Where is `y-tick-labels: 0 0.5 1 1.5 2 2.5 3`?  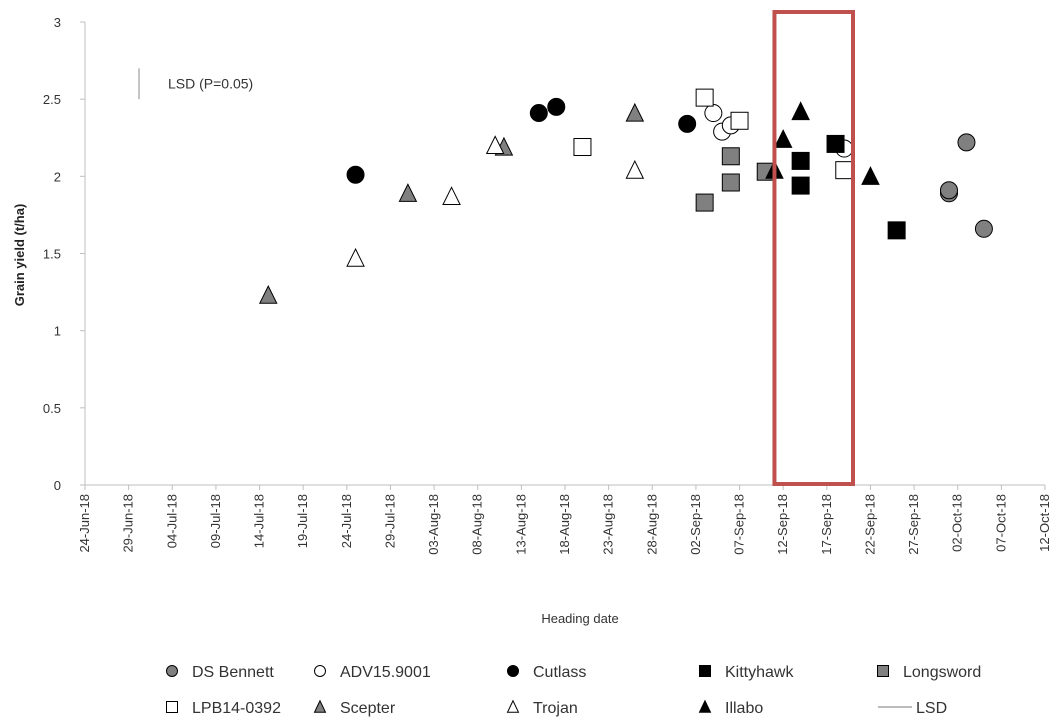 y-tick-labels: 0 0.5 1 1.5 2 2.5 3 is located at coordinates (52, 254).